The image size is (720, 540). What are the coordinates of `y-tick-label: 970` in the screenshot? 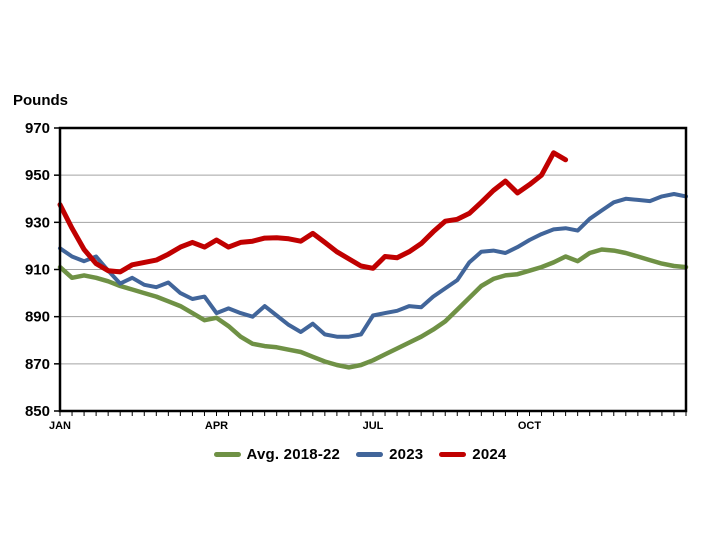 It's located at (37, 128).